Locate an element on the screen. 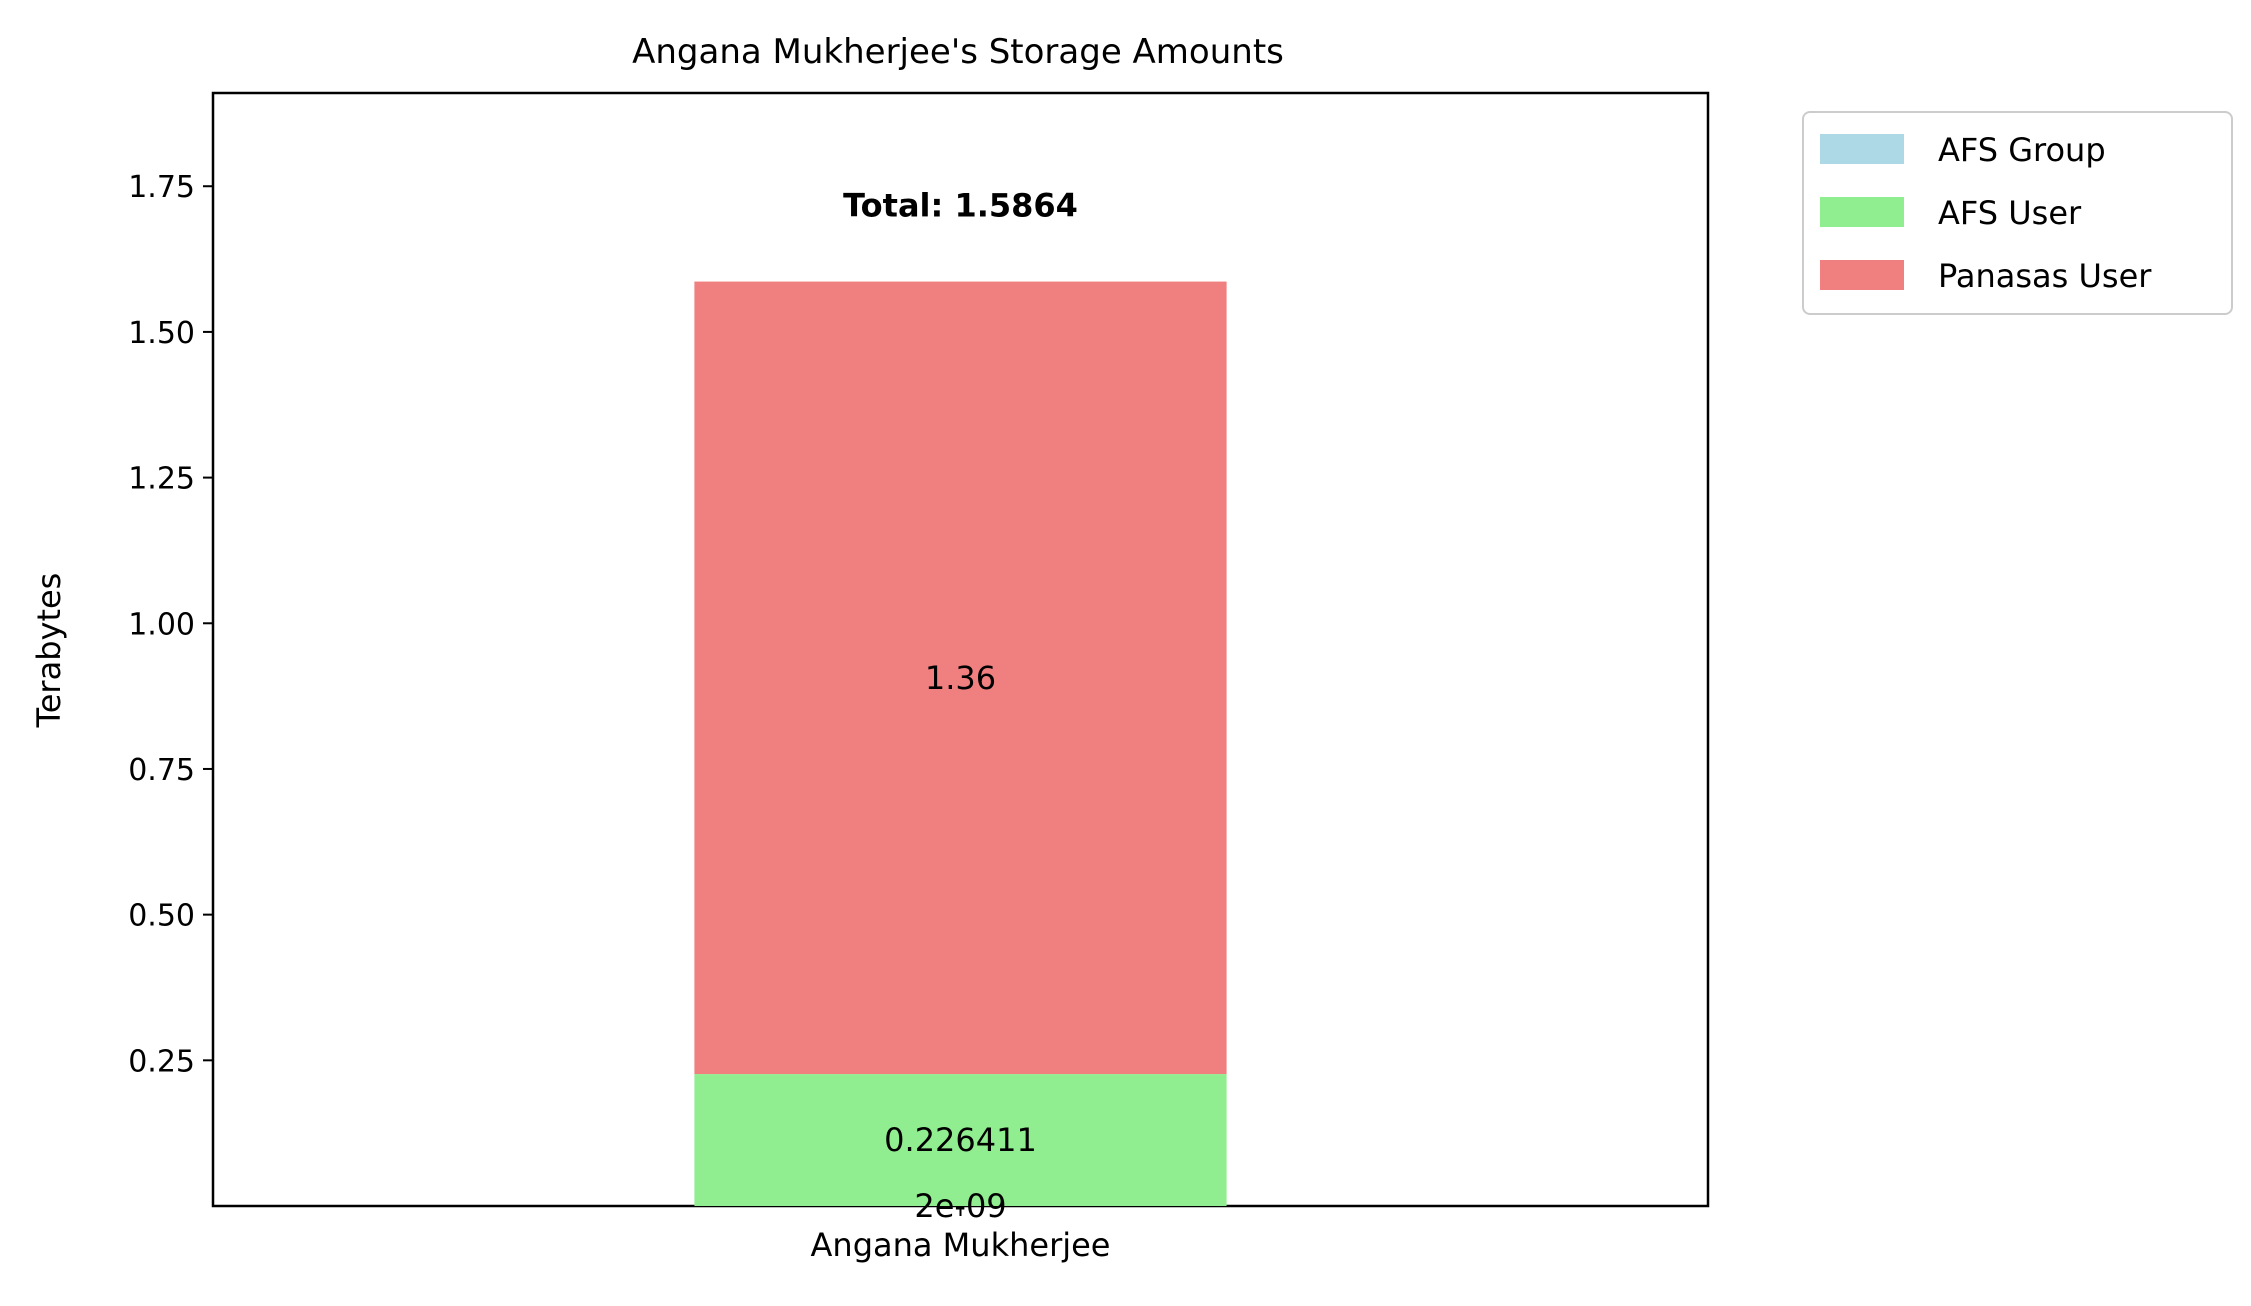  y-axis-ticks: 0.25 0.50 0.75 1.00 1.25 1.50 1.75 is located at coordinates (170, 624).